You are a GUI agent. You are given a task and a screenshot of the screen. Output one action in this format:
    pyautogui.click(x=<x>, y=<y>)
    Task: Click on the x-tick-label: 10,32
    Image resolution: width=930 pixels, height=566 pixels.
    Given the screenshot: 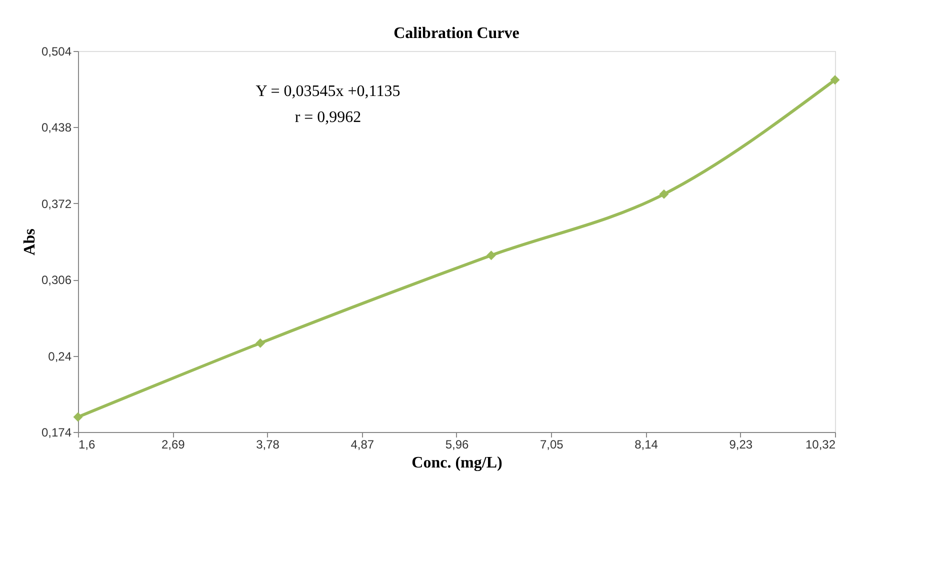 What is the action you would take?
    pyautogui.click(x=820, y=445)
    